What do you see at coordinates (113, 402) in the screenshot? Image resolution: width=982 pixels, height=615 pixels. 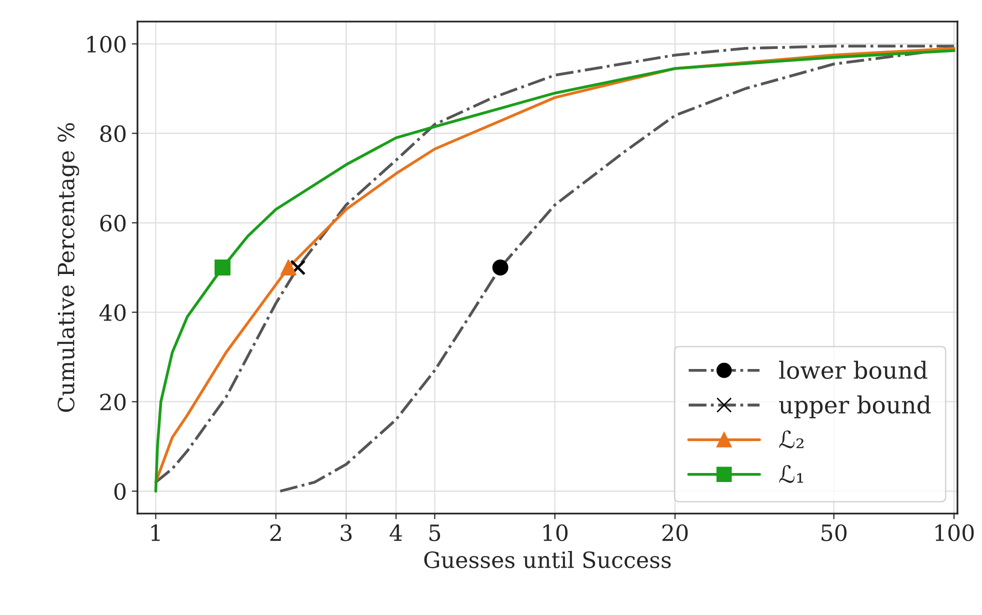 I see `y-tick-label: 20` at bounding box center [113, 402].